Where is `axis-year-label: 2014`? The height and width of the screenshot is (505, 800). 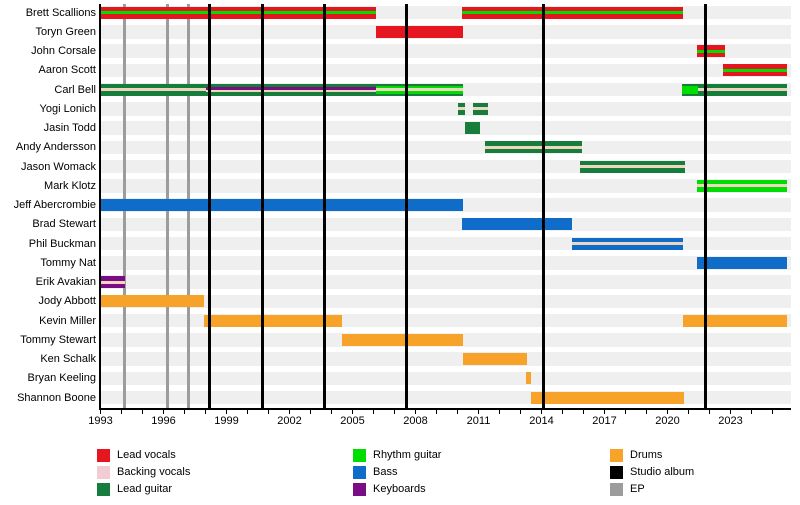 axis-year-label: 2014 is located at coordinates (541, 421).